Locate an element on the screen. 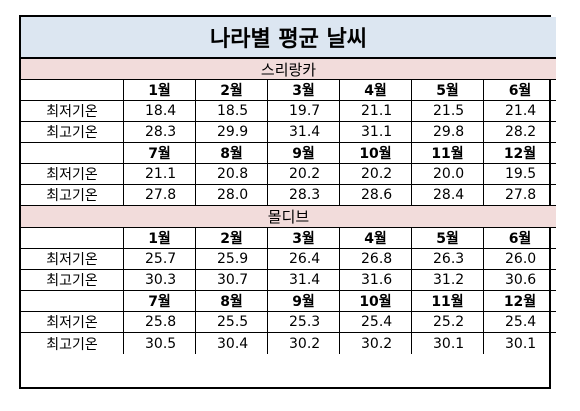  min-temp-cell: 20.8 is located at coordinates (232, 174).